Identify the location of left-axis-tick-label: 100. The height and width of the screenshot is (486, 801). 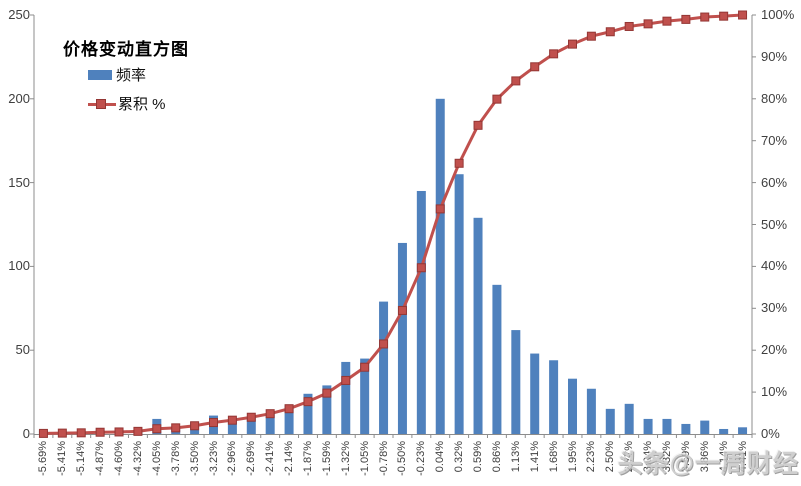
(19, 266).